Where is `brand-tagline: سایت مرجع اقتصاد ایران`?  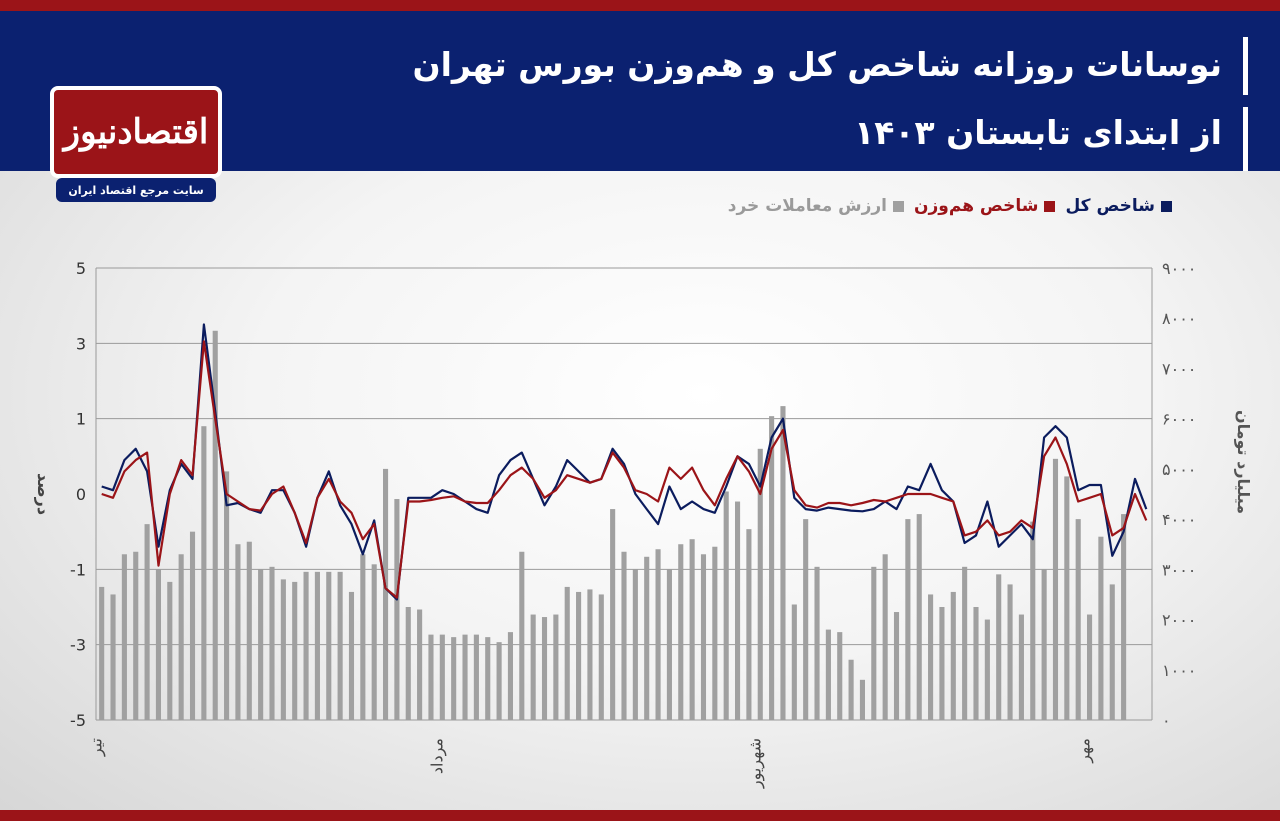
brand-tagline: سایت مرجع اقتصاد ایران is located at coordinates (136, 190).